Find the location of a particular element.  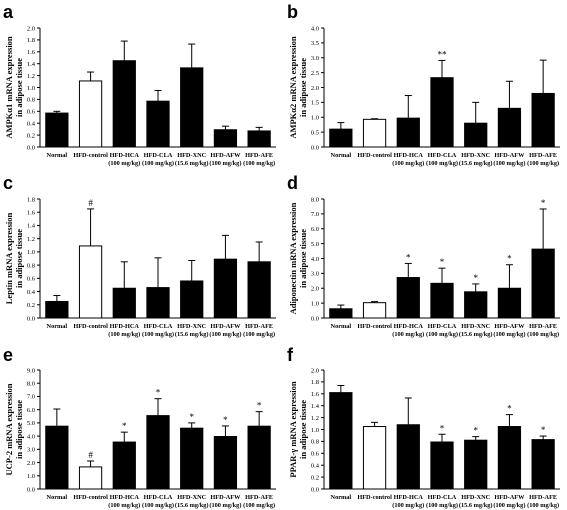

y-tick-label: 7.0 is located at coordinates (31, 397).